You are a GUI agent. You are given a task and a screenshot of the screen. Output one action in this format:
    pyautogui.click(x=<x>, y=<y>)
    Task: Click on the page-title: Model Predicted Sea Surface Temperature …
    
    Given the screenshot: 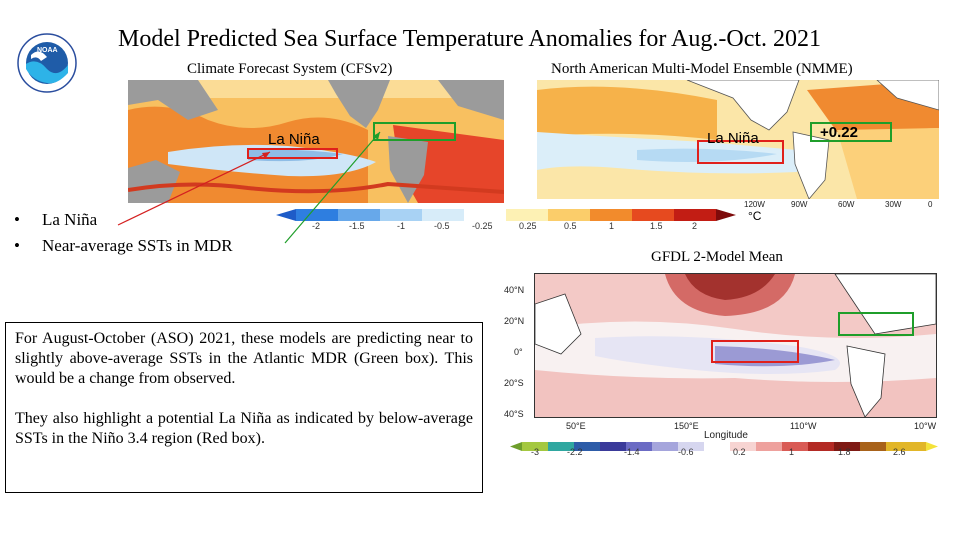 What is the action you would take?
    pyautogui.click(x=470, y=39)
    